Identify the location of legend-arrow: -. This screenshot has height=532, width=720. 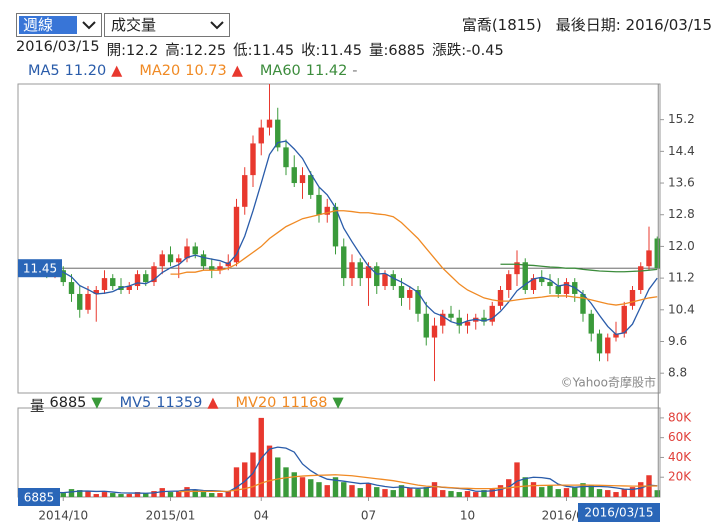
(355, 71).